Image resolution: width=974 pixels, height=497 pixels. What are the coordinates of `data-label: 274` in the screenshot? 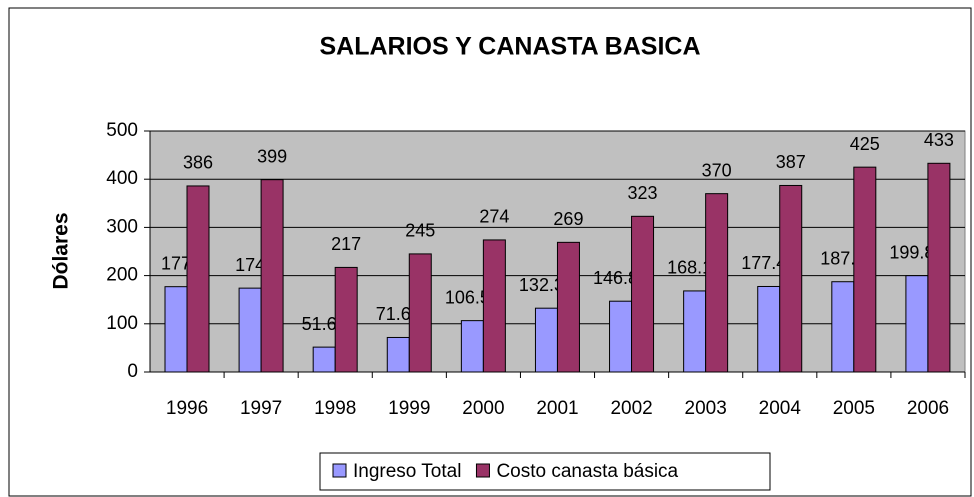 It's located at (494, 217).